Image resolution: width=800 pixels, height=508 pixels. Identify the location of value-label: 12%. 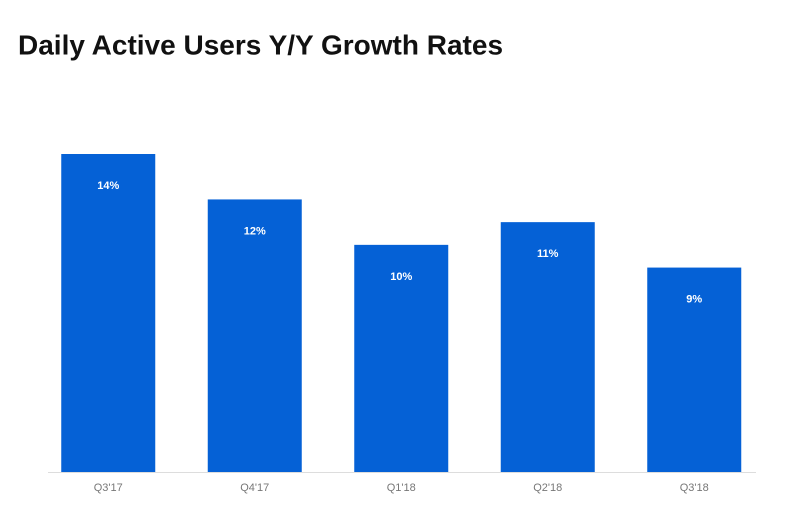
(255, 231).